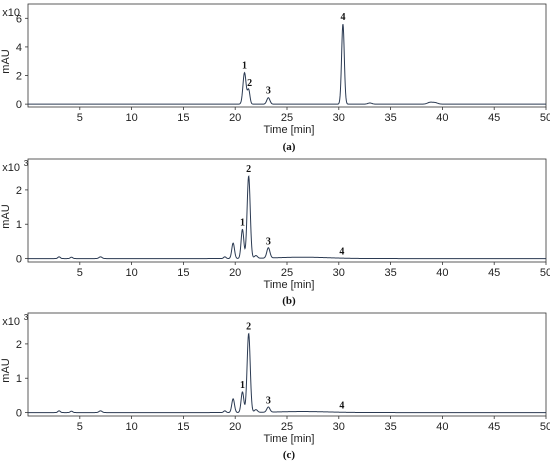 The image size is (550, 465). I want to click on y-tick-label: 6, so click(19, 19).